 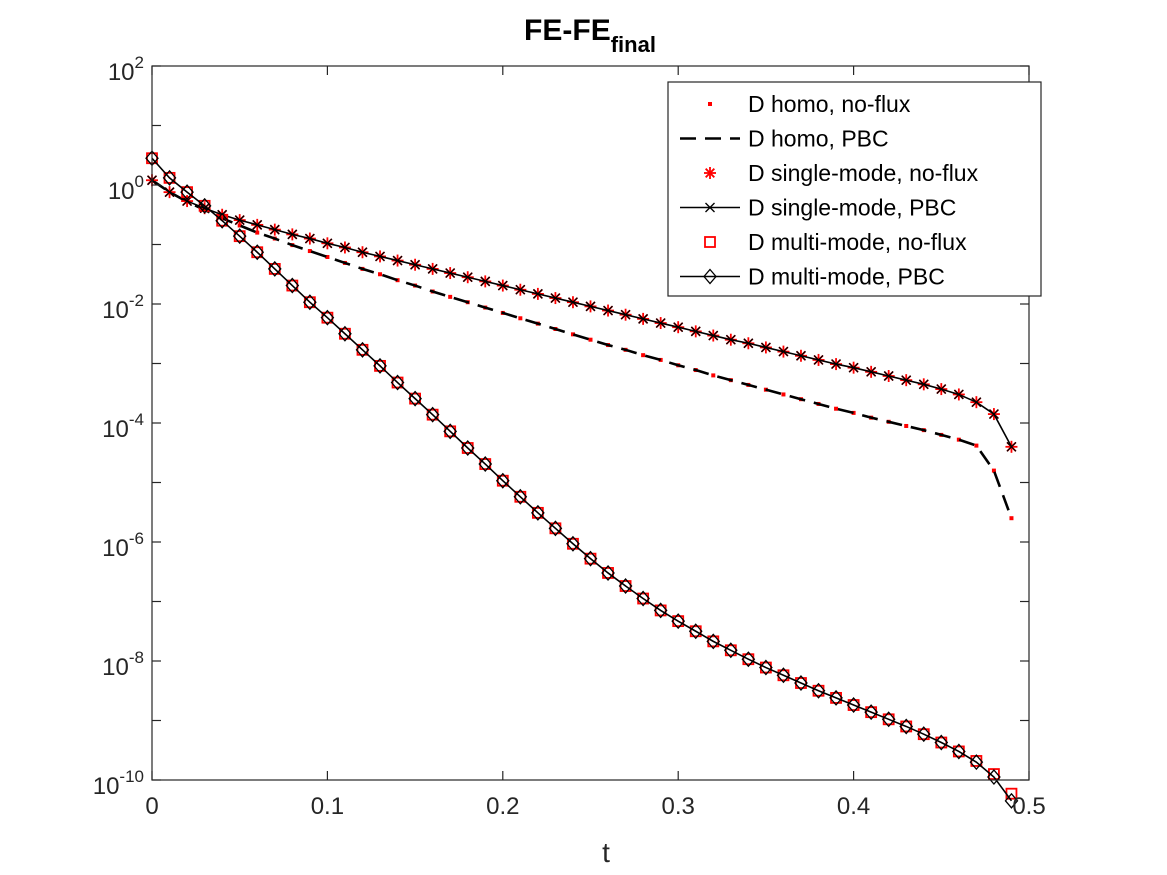 What do you see at coordinates (606, 852) in the screenshot?
I see `x-axis-label: t` at bounding box center [606, 852].